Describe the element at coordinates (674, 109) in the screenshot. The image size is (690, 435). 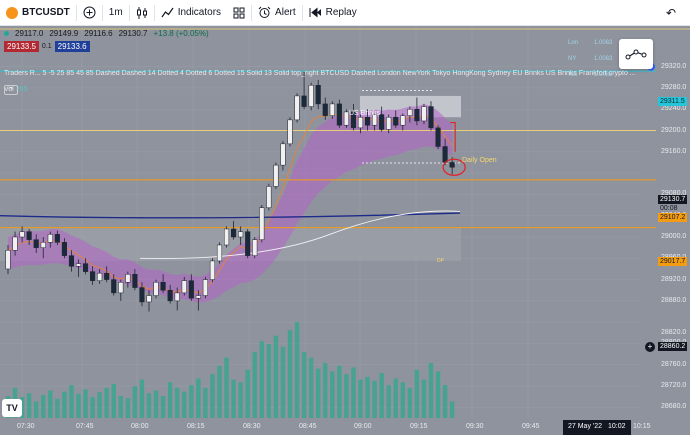
I see `price-axis-label: 29240.0` at that location.